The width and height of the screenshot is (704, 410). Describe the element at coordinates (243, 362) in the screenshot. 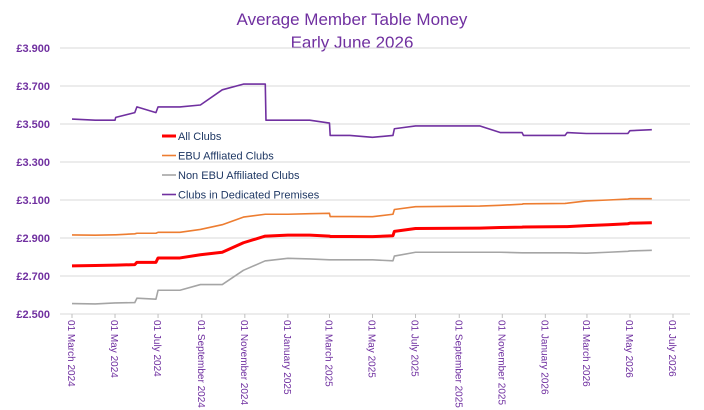

I see `x-tick-label: 01 November 2024` at that location.